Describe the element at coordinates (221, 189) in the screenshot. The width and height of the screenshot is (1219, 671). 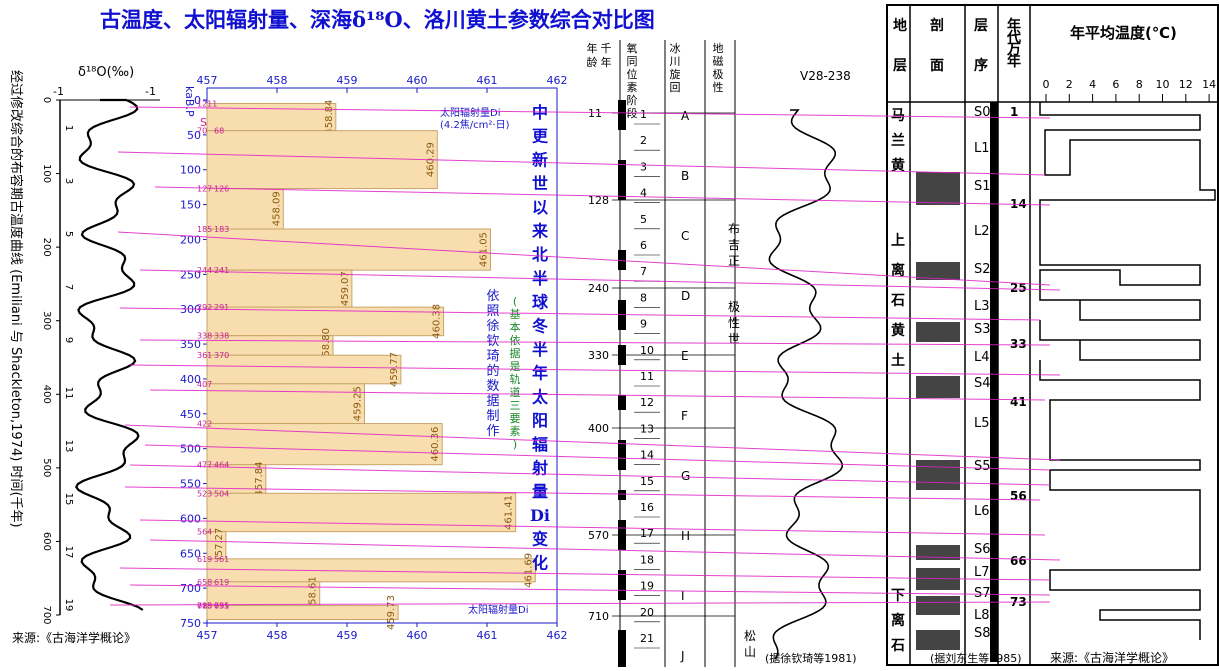
I see `age-label-right: 126` at that location.